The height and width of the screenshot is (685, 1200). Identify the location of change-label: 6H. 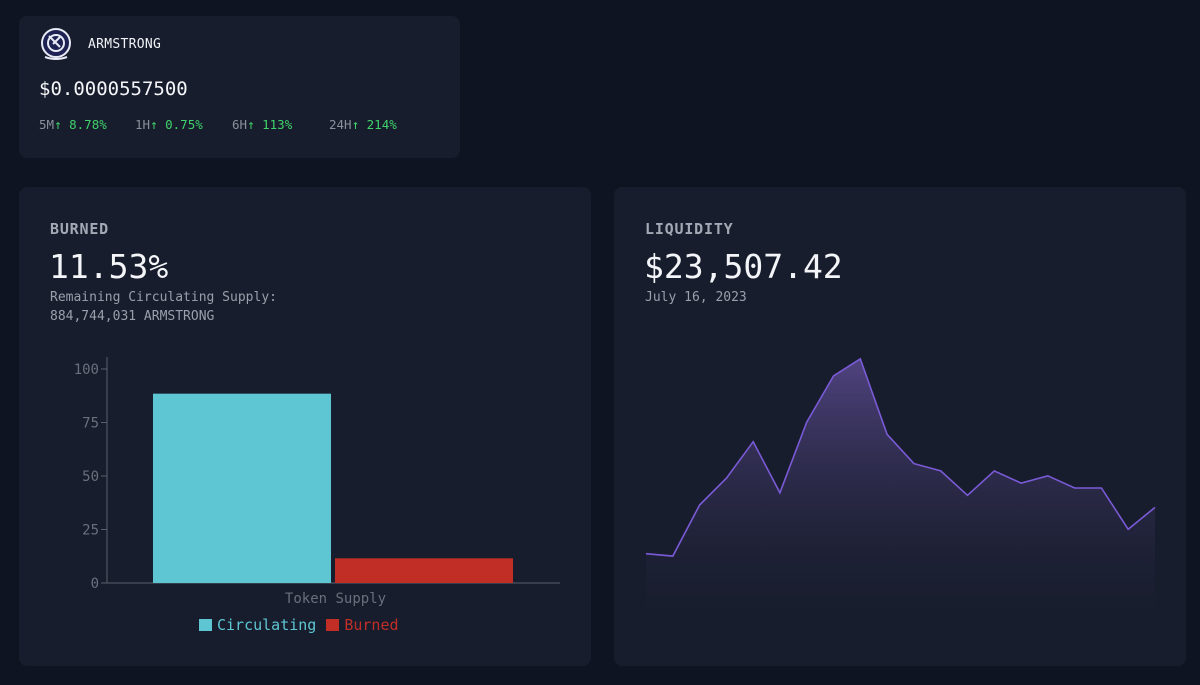
(240, 124).